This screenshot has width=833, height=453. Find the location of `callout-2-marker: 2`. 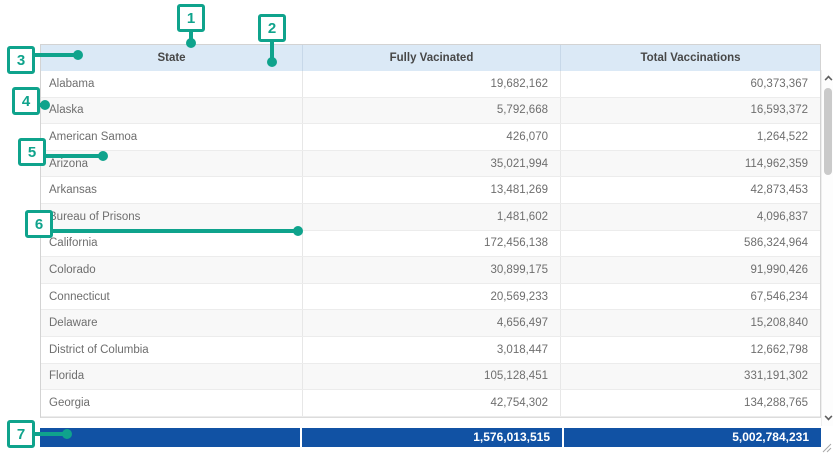

callout-2-marker: 2 is located at coordinates (272, 28).